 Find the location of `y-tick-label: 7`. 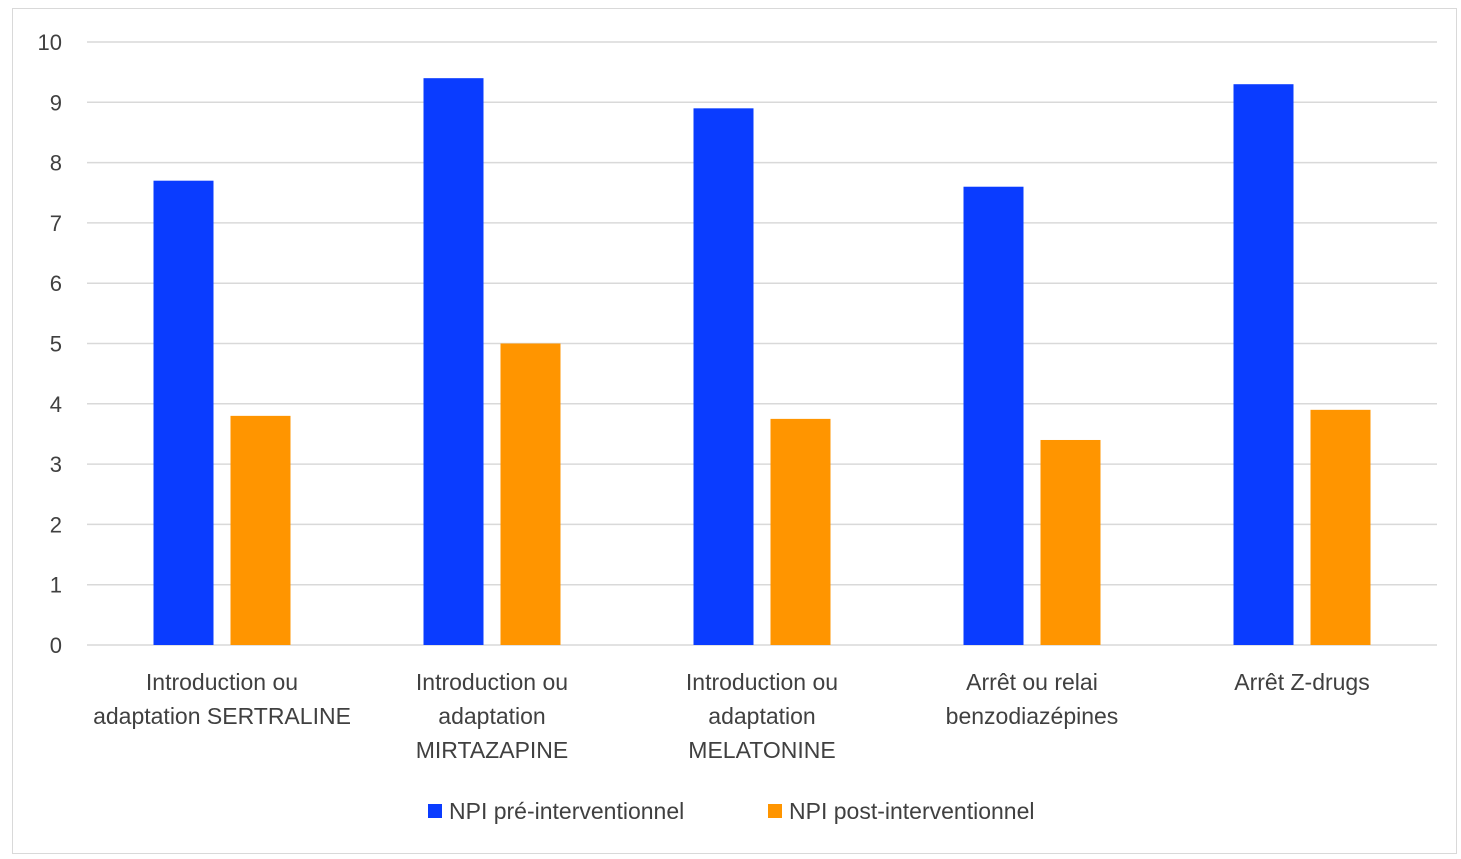

y-tick-label: 7 is located at coordinates (56, 223).